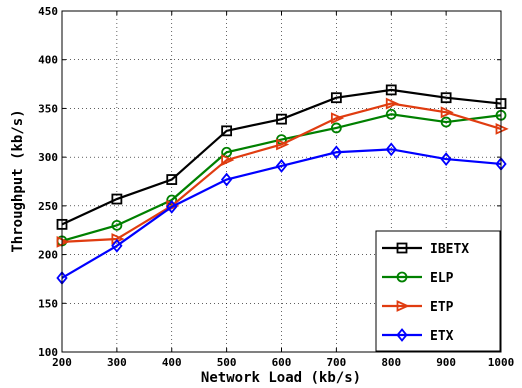 This screenshot has height=388, width=522. Describe the element at coordinates (336, 362) in the screenshot. I see `x-tick-label: 700` at that location.